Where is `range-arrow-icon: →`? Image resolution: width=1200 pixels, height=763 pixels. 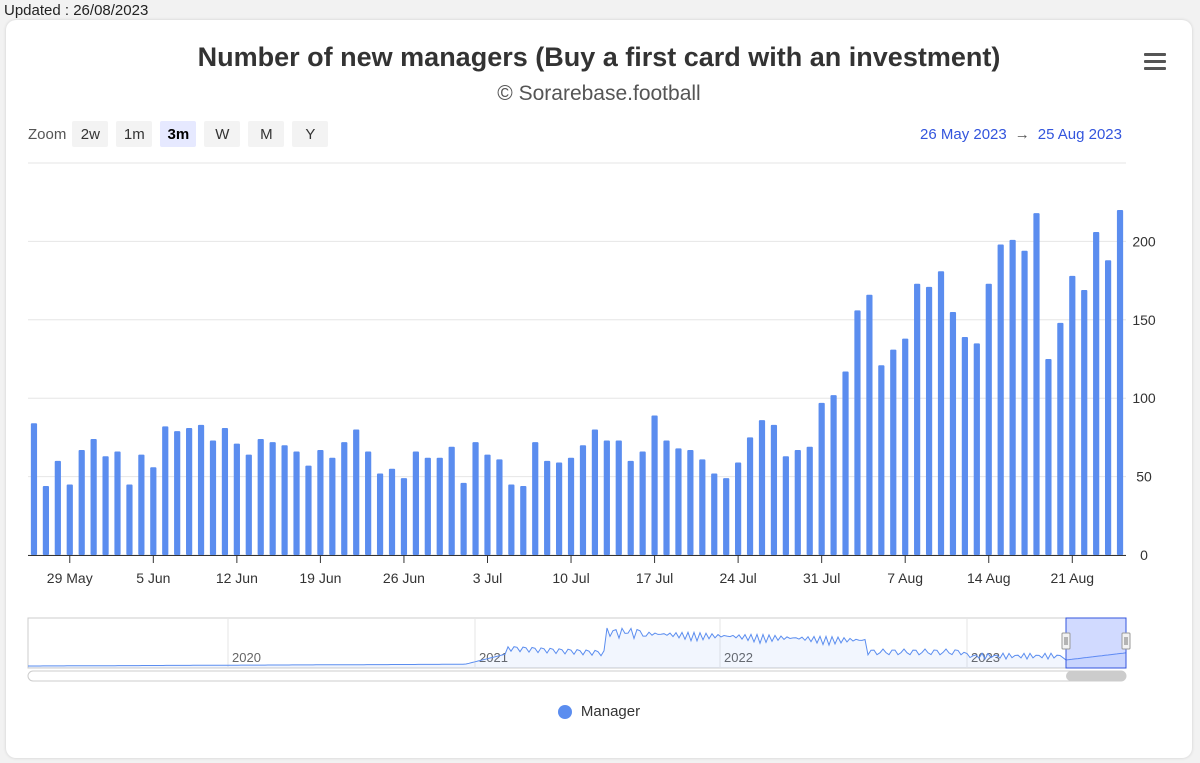
range-arrow-icon: → is located at coordinates (1022, 134).